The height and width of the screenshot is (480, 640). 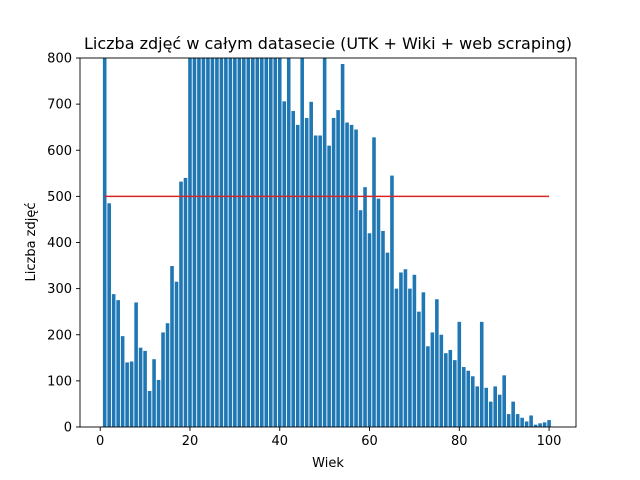 What do you see at coordinates (190, 441) in the screenshot?
I see `x-tick-label: 20` at bounding box center [190, 441].